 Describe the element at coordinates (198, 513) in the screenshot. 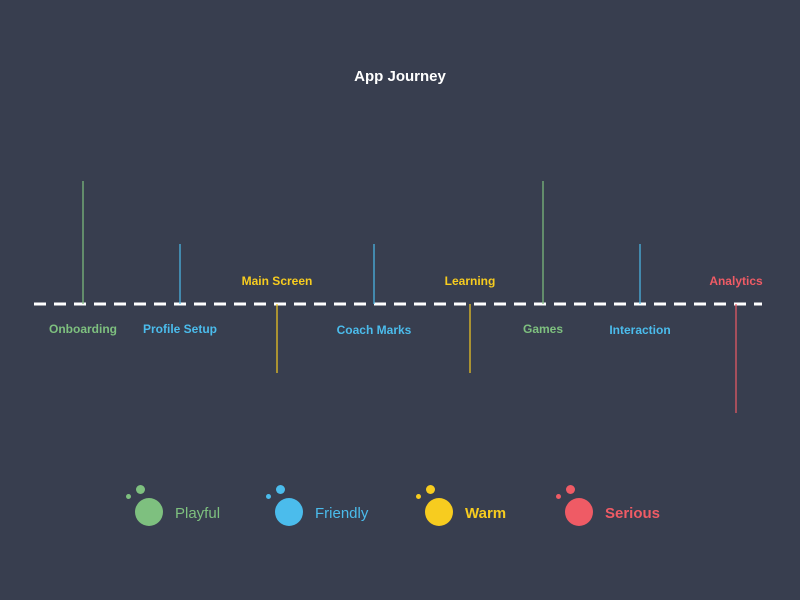

I see `legend-label-playful: Playful` at that location.